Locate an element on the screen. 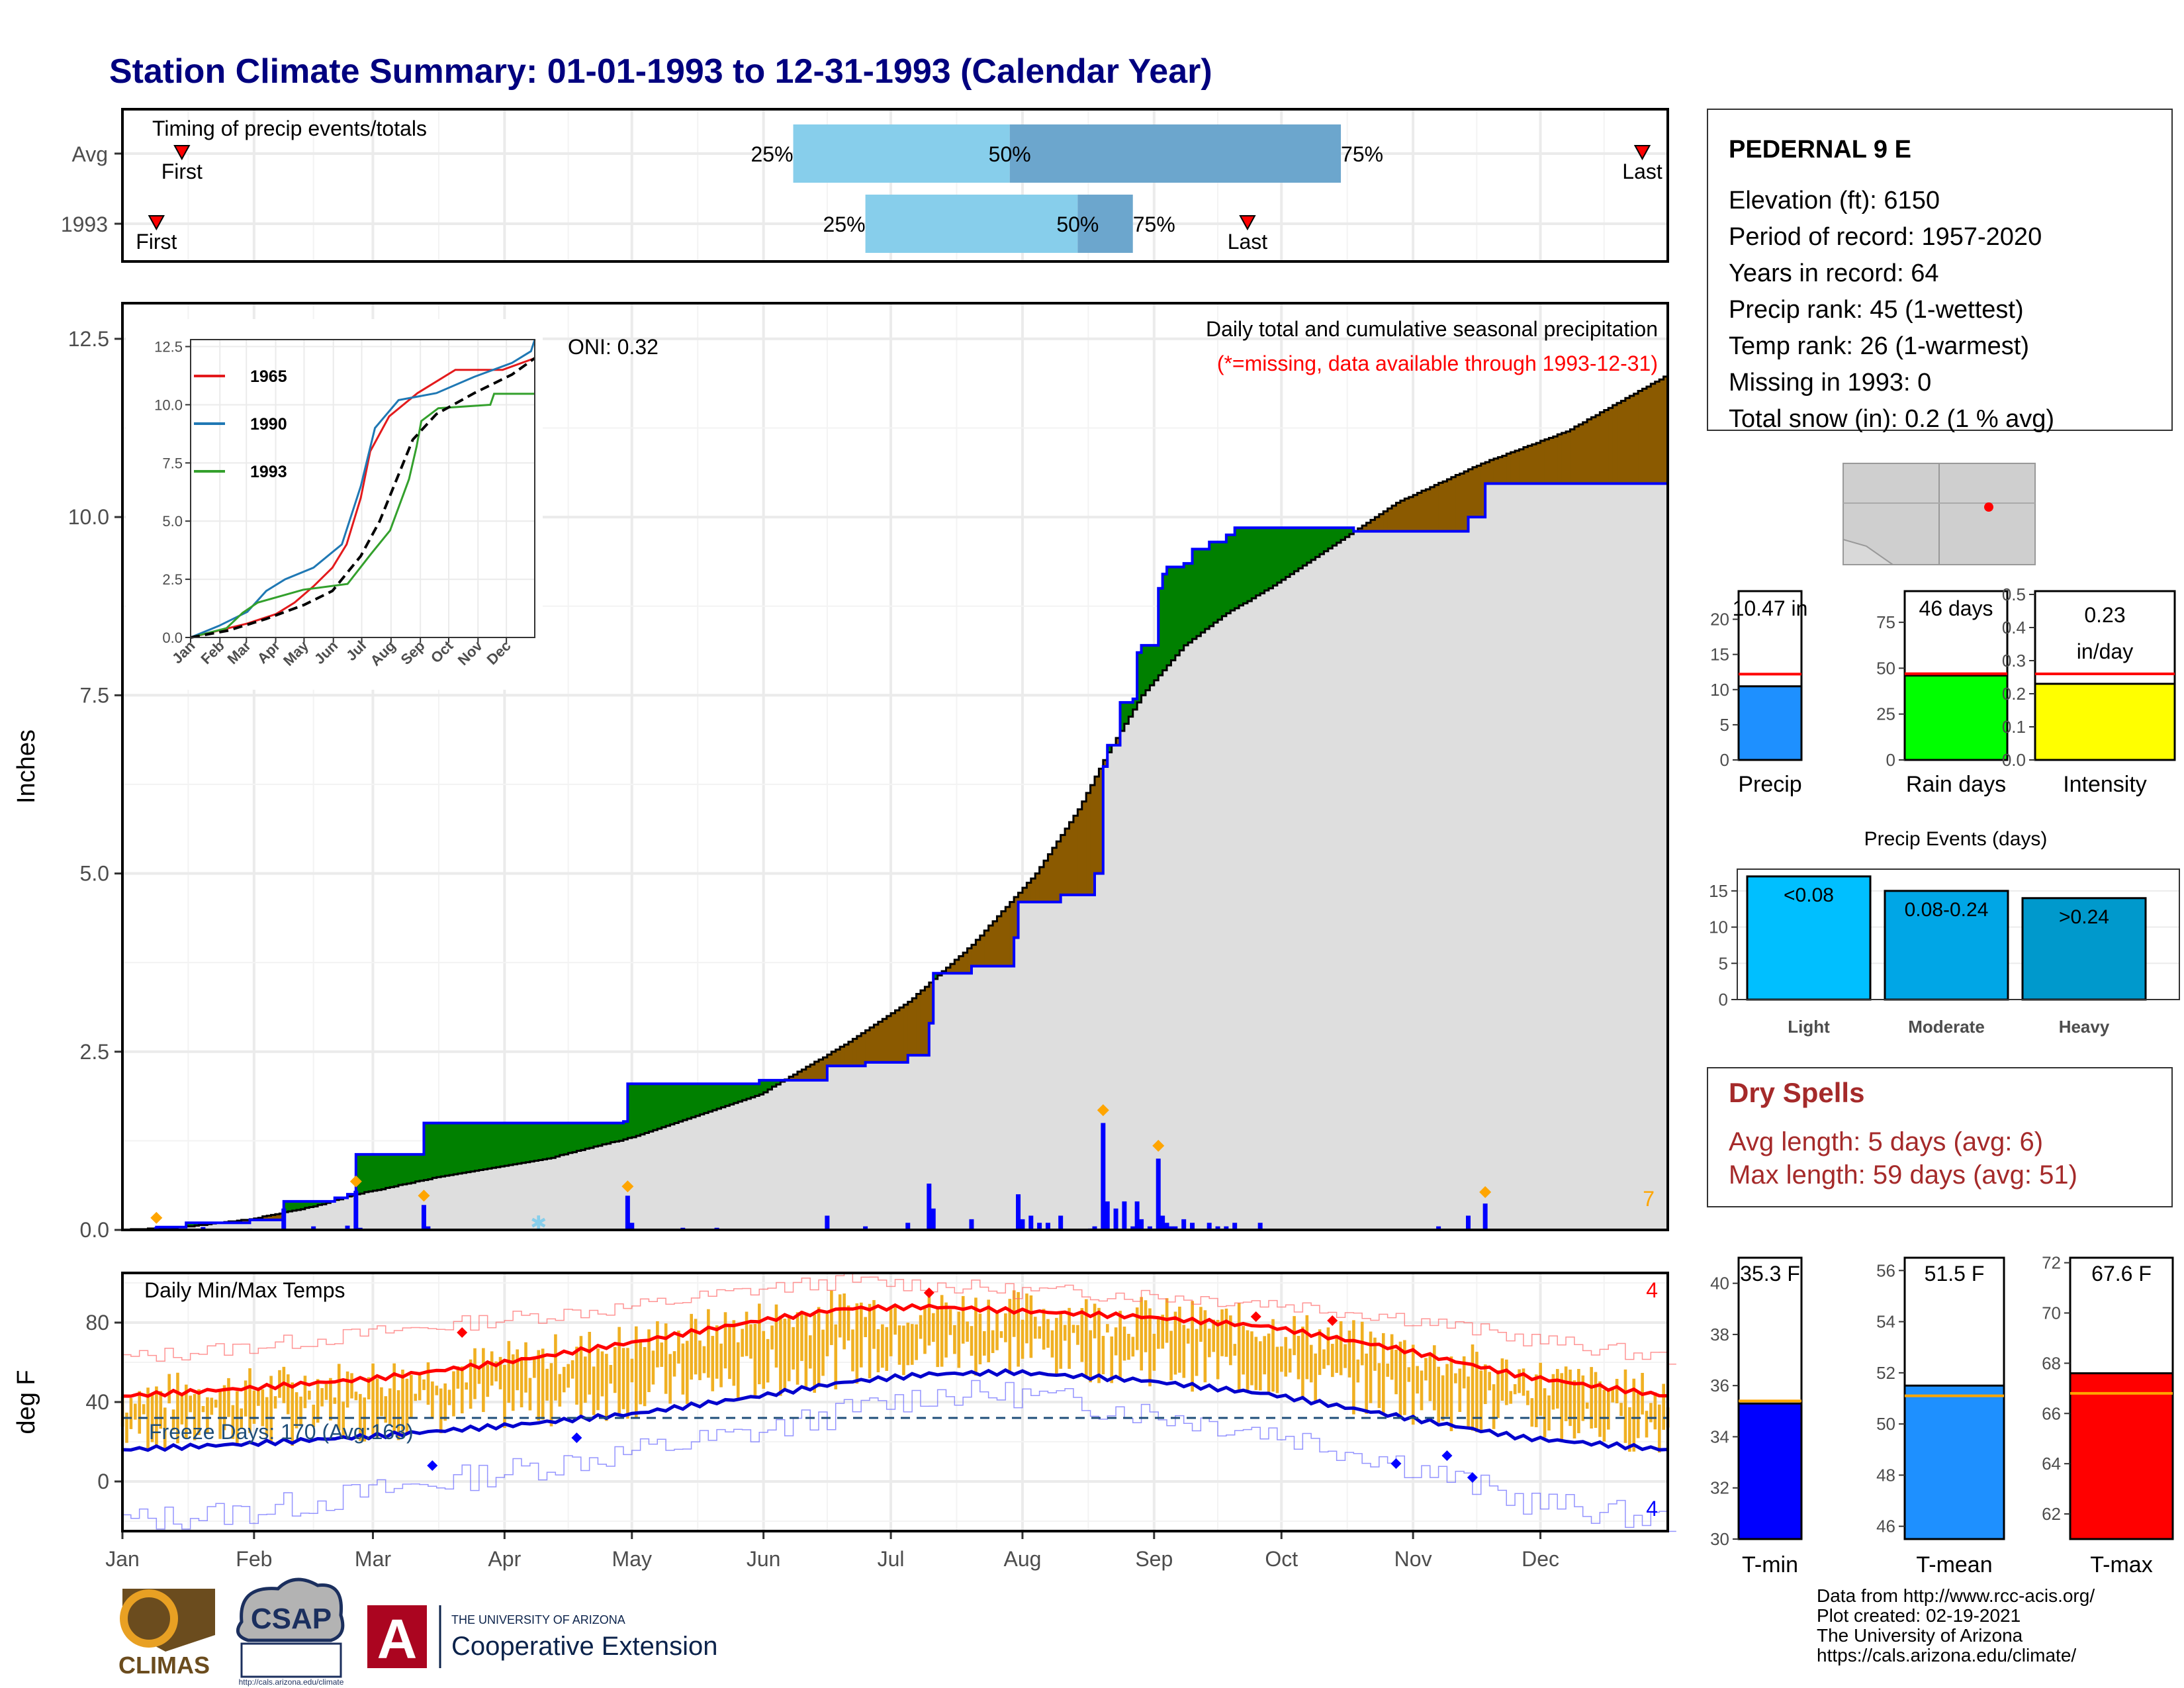 The image size is (2184, 1688). temp-max-count: 4 is located at coordinates (1652, 1290).